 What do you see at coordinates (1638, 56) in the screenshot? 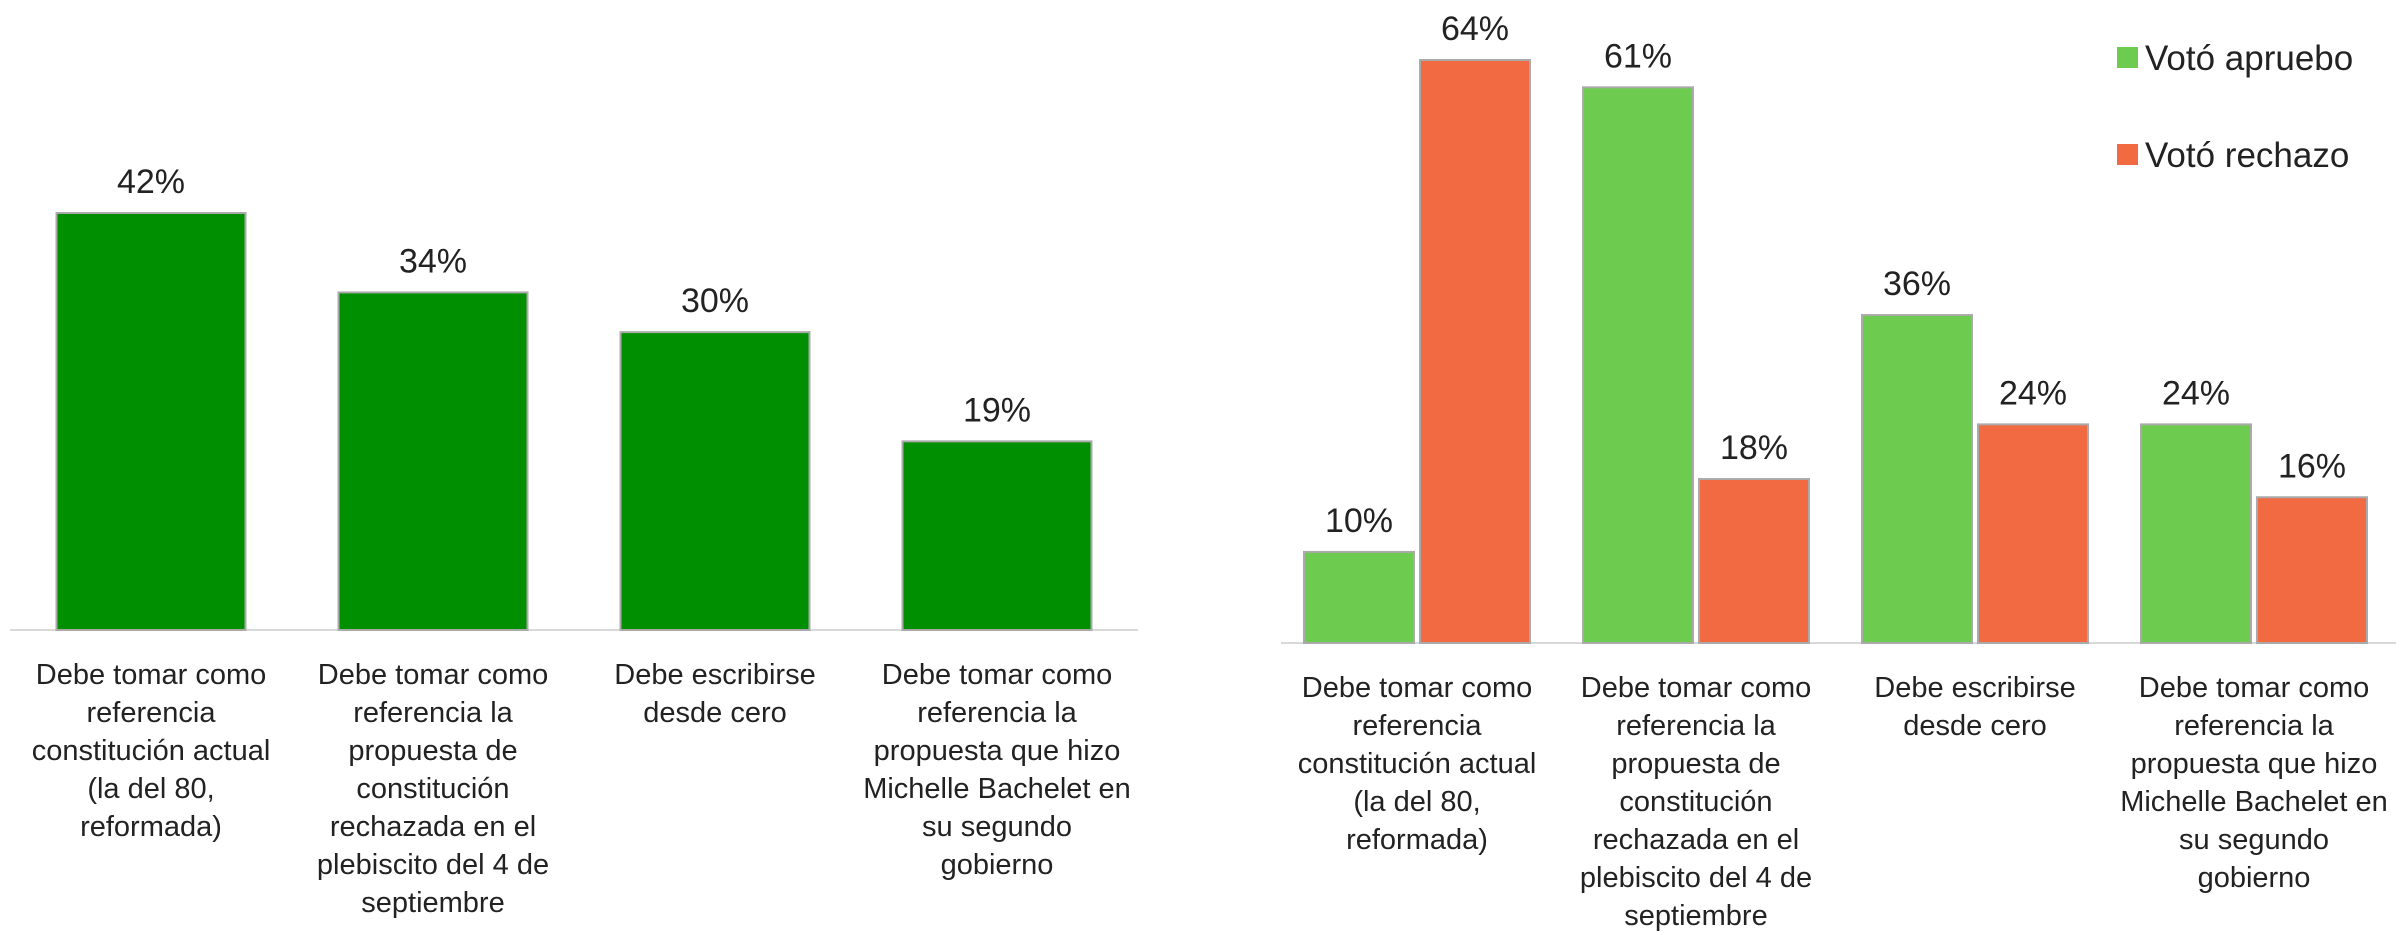
I see `value-label: 61%` at bounding box center [1638, 56].